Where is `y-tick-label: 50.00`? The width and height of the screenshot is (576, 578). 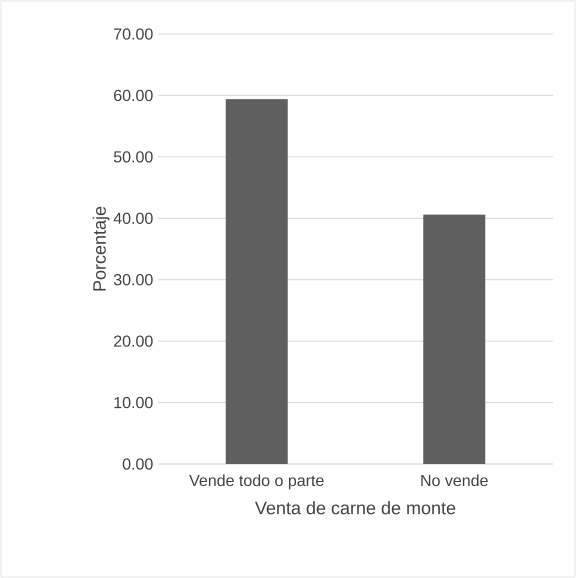 y-tick-label: 50.00 is located at coordinates (133, 157).